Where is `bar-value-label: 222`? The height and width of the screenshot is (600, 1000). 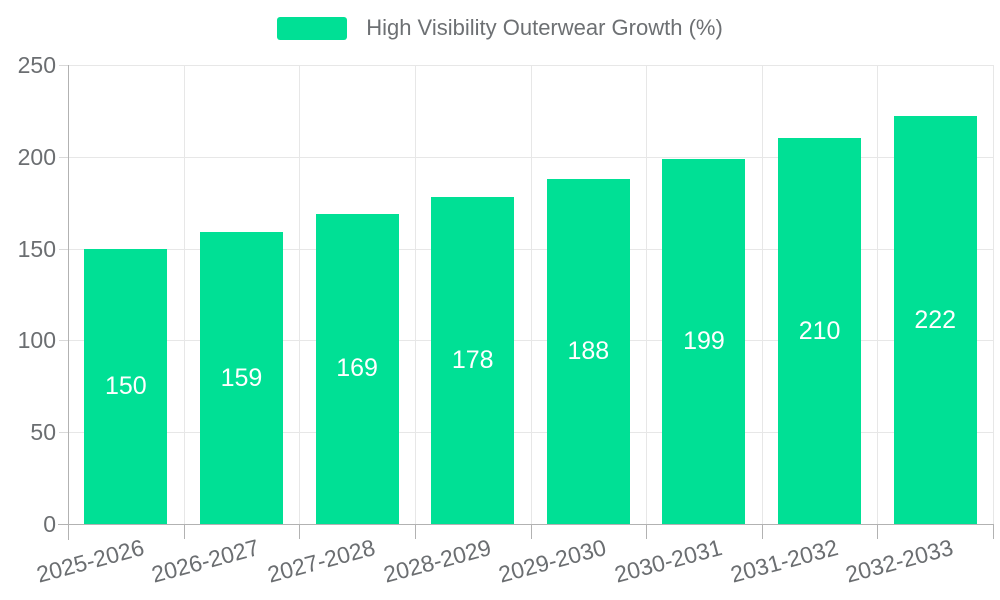 bar-value-label: 222 is located at coordinates (935, 319).